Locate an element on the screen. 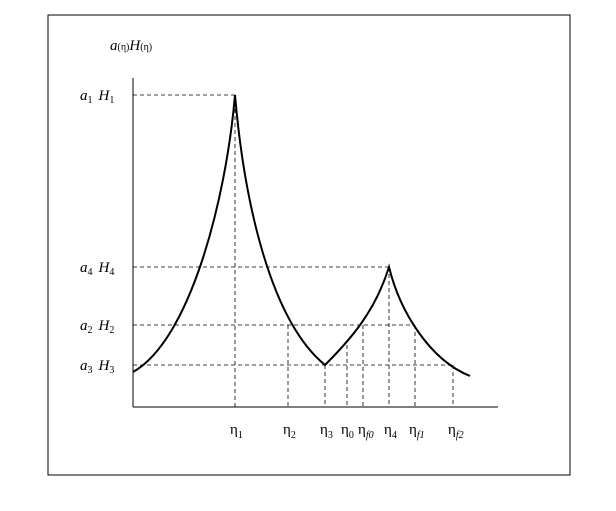  label-part: f0 is located at coordinates (370, 435).